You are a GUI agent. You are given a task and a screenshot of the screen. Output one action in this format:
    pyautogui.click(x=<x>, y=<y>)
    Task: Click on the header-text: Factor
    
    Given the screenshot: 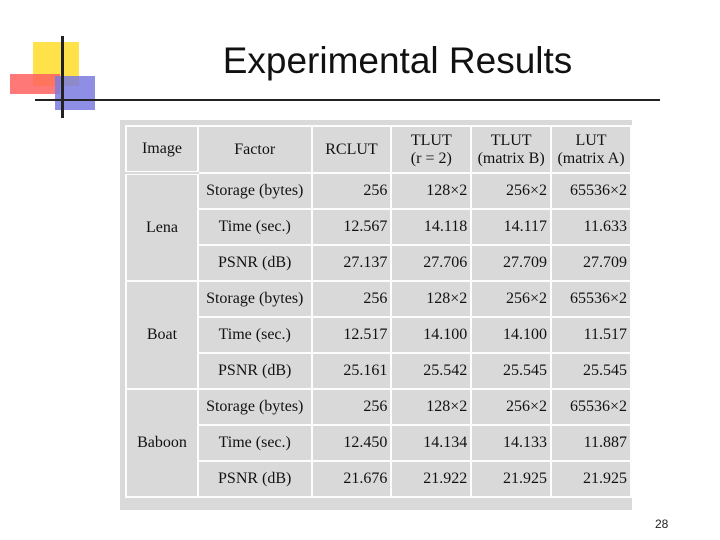 What is the action you would take?
    pyautogui.click(x=255, y=149)
    